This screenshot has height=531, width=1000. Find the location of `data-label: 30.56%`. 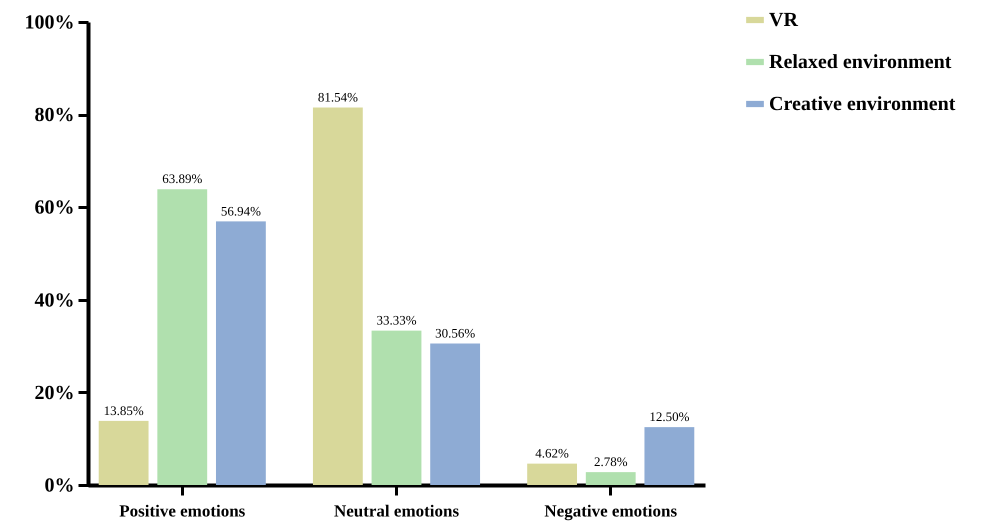

data-label: 30.56% is located at coordinates (455, 333).